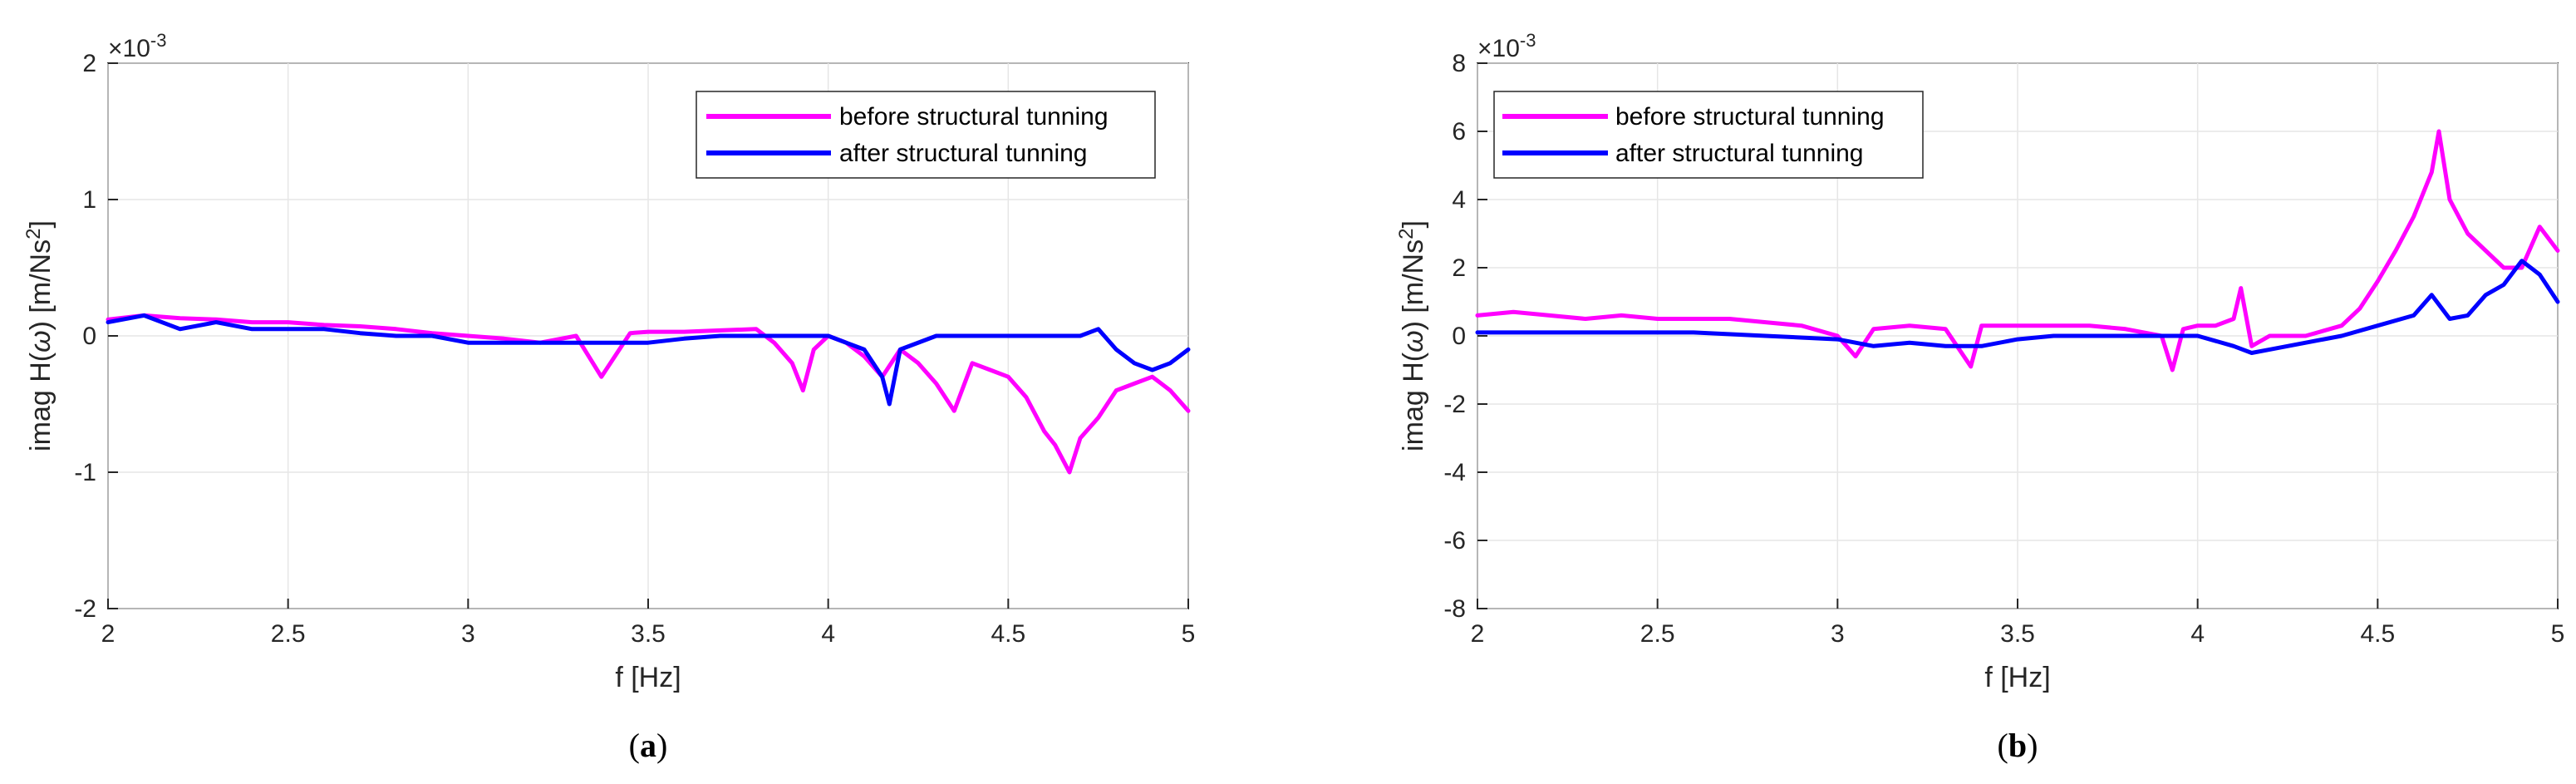 The width and height of the screenshot is (2576, 784). Describe the element at coordinates (2377, 634) in the screenshot. I see `x-tick-label-b-5: 4.5` at that location.